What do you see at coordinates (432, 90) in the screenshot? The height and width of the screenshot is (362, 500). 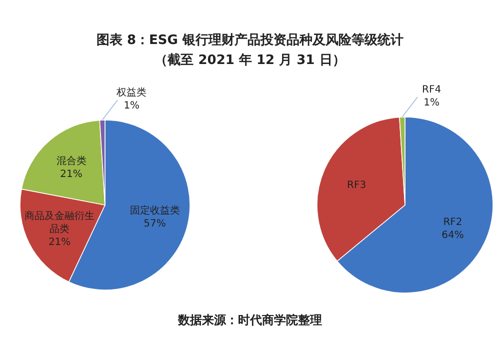 I see `slice-label: RF4` at bounding box center [432, 90].